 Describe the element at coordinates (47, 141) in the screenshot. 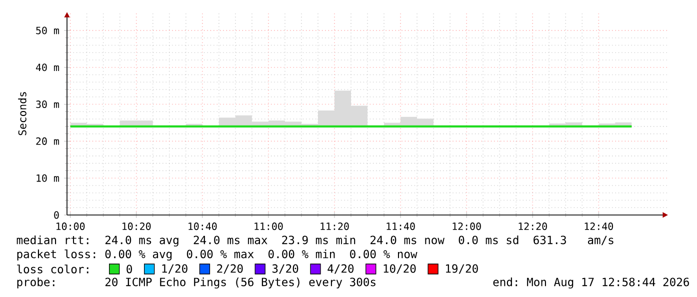

I see `y-tick-label: 20 m` at that location.